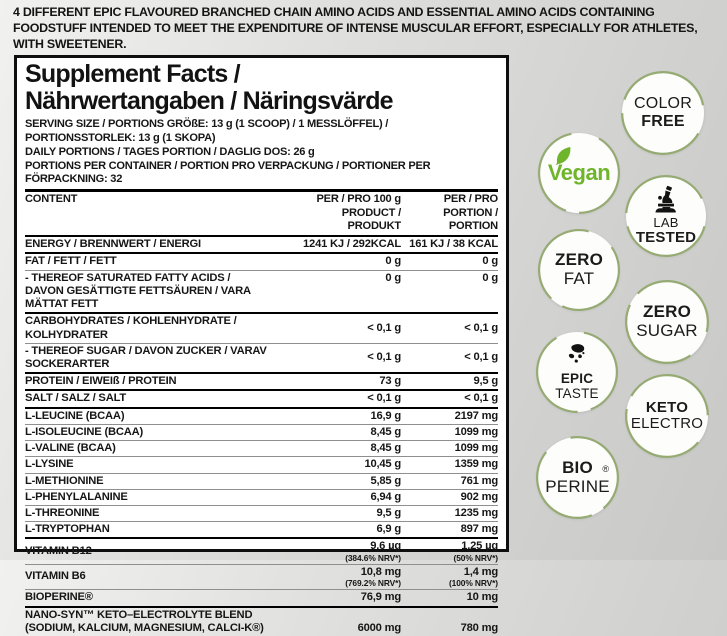 The height and width of the screenshot is (636, 727). I want to click on value-per-portion: 902 mg, so click(479, 496).